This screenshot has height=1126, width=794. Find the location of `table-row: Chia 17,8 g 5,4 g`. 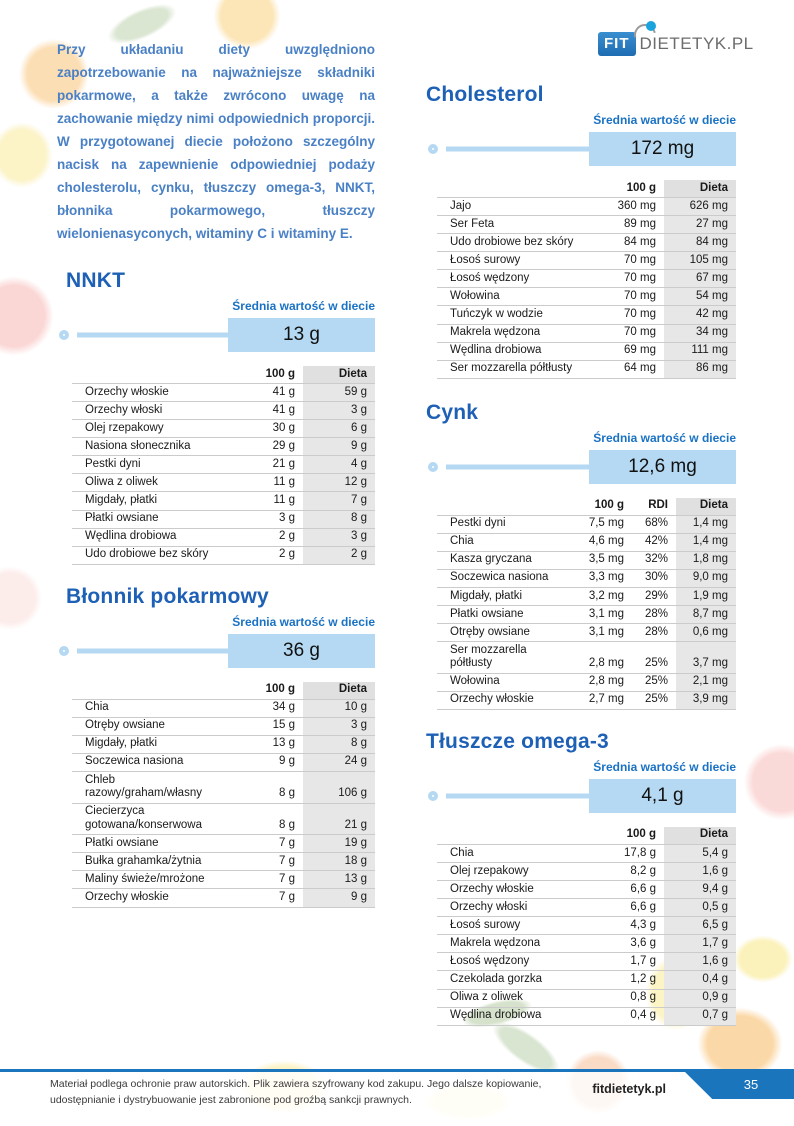

table-row: Chia 17,8 g 5,4 g is located at coordinates (586, 854).